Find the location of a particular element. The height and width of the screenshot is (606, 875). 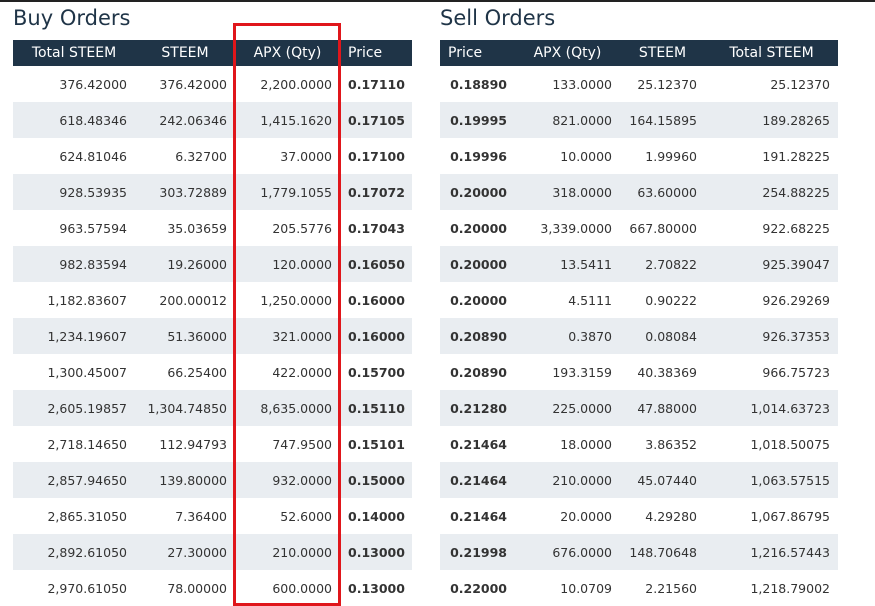

cell: 926.29269 is located at coordinates (796, 300).